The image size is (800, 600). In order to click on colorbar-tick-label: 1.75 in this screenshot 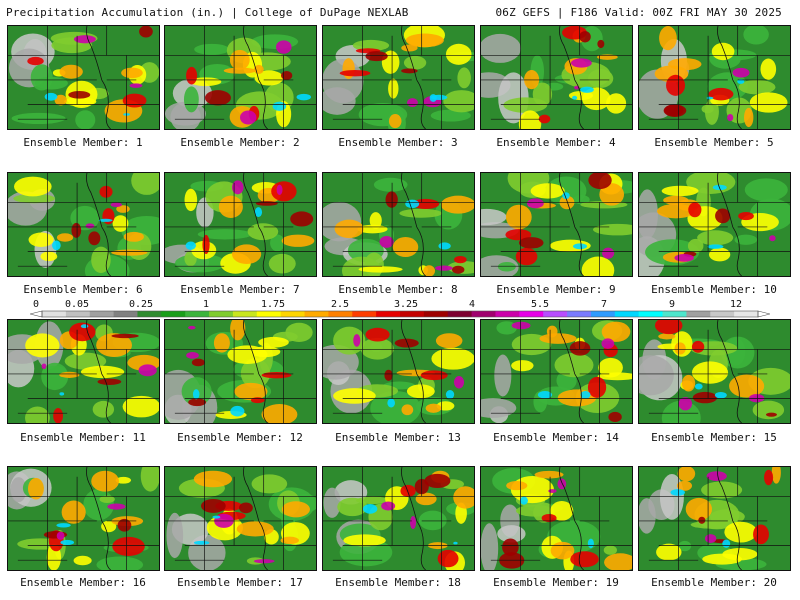, I will do `click(273, 304)`.